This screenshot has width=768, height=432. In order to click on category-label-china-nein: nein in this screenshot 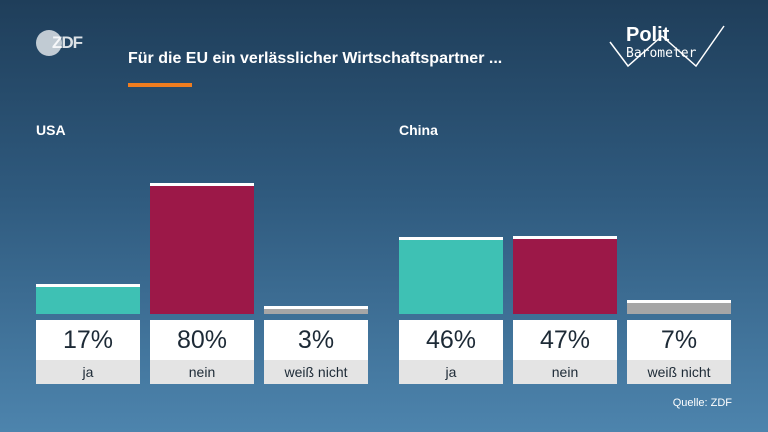, I will do `click(565, 372)`.